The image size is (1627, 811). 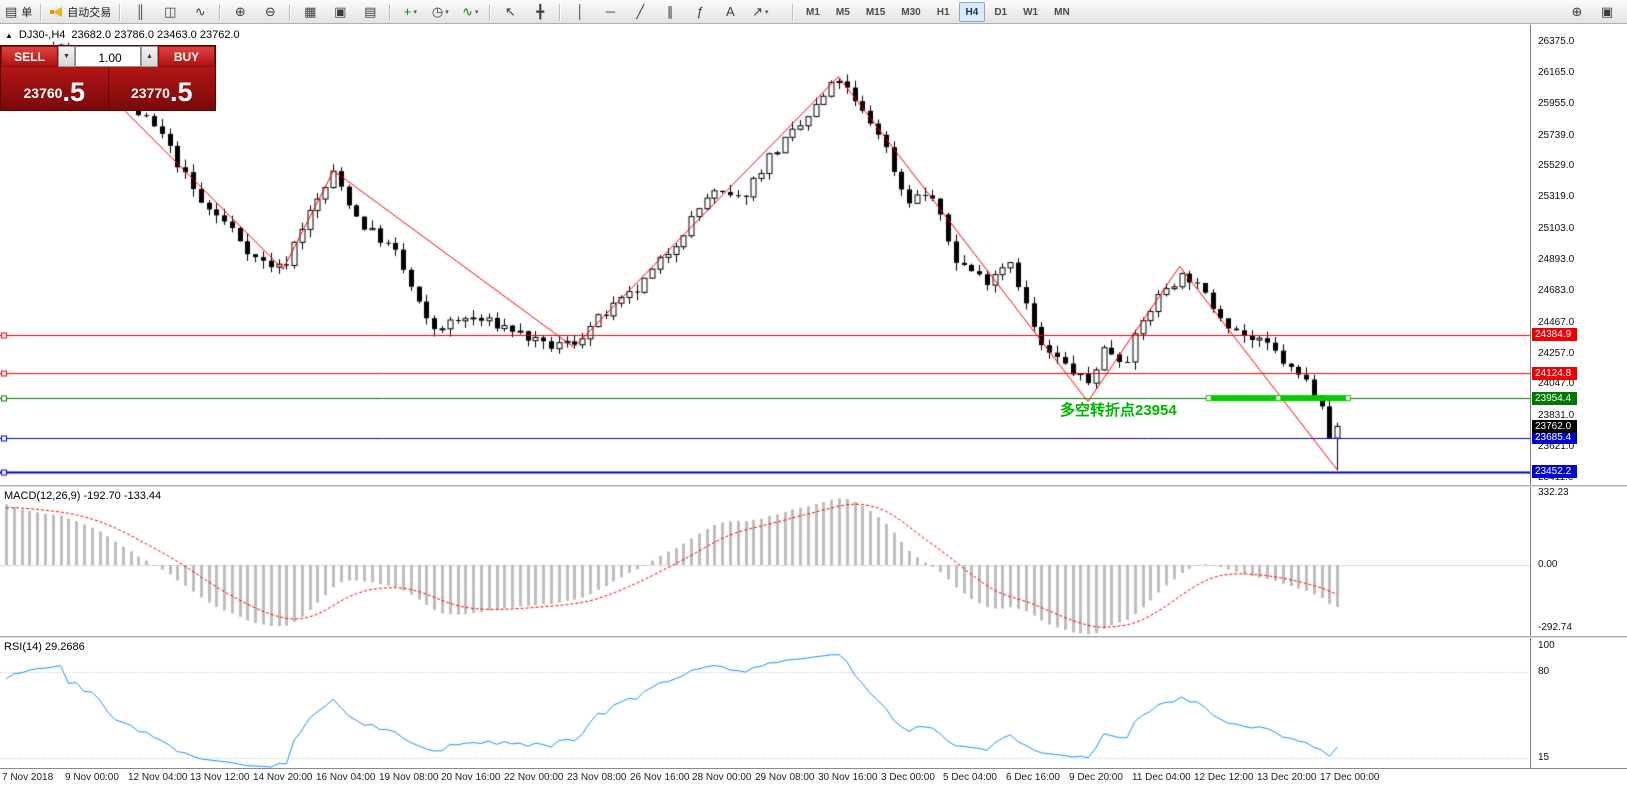 I want to click on document-button: ▣, so click(x=1607, y=12).